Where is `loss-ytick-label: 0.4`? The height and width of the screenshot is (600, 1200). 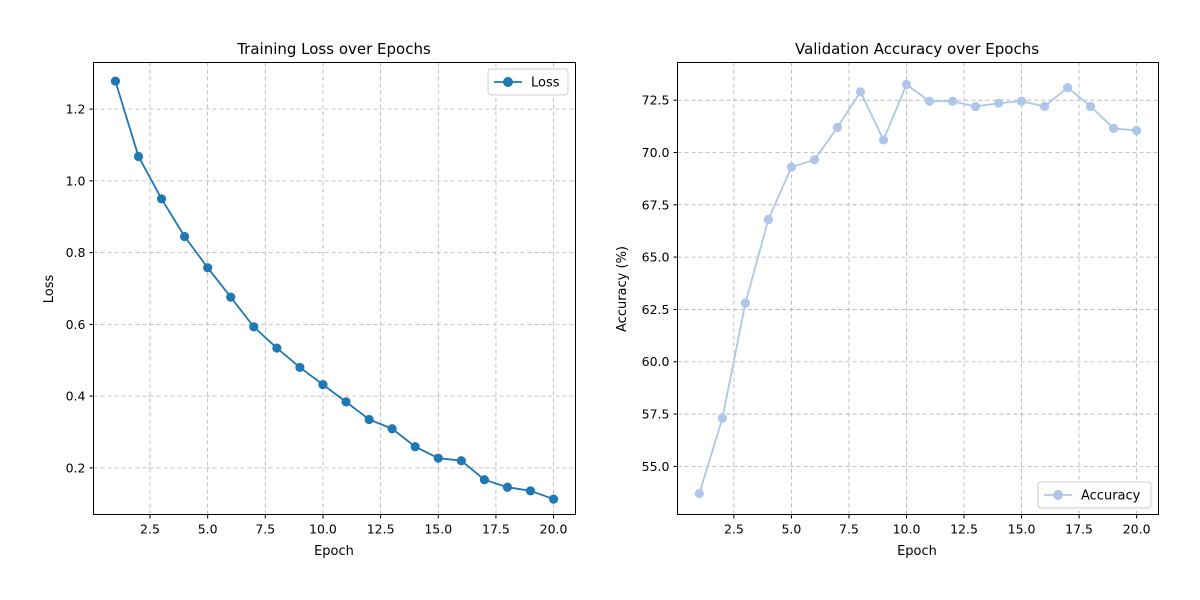
loss-ytick-label: 0.4 is located at coordinates (76, 396).